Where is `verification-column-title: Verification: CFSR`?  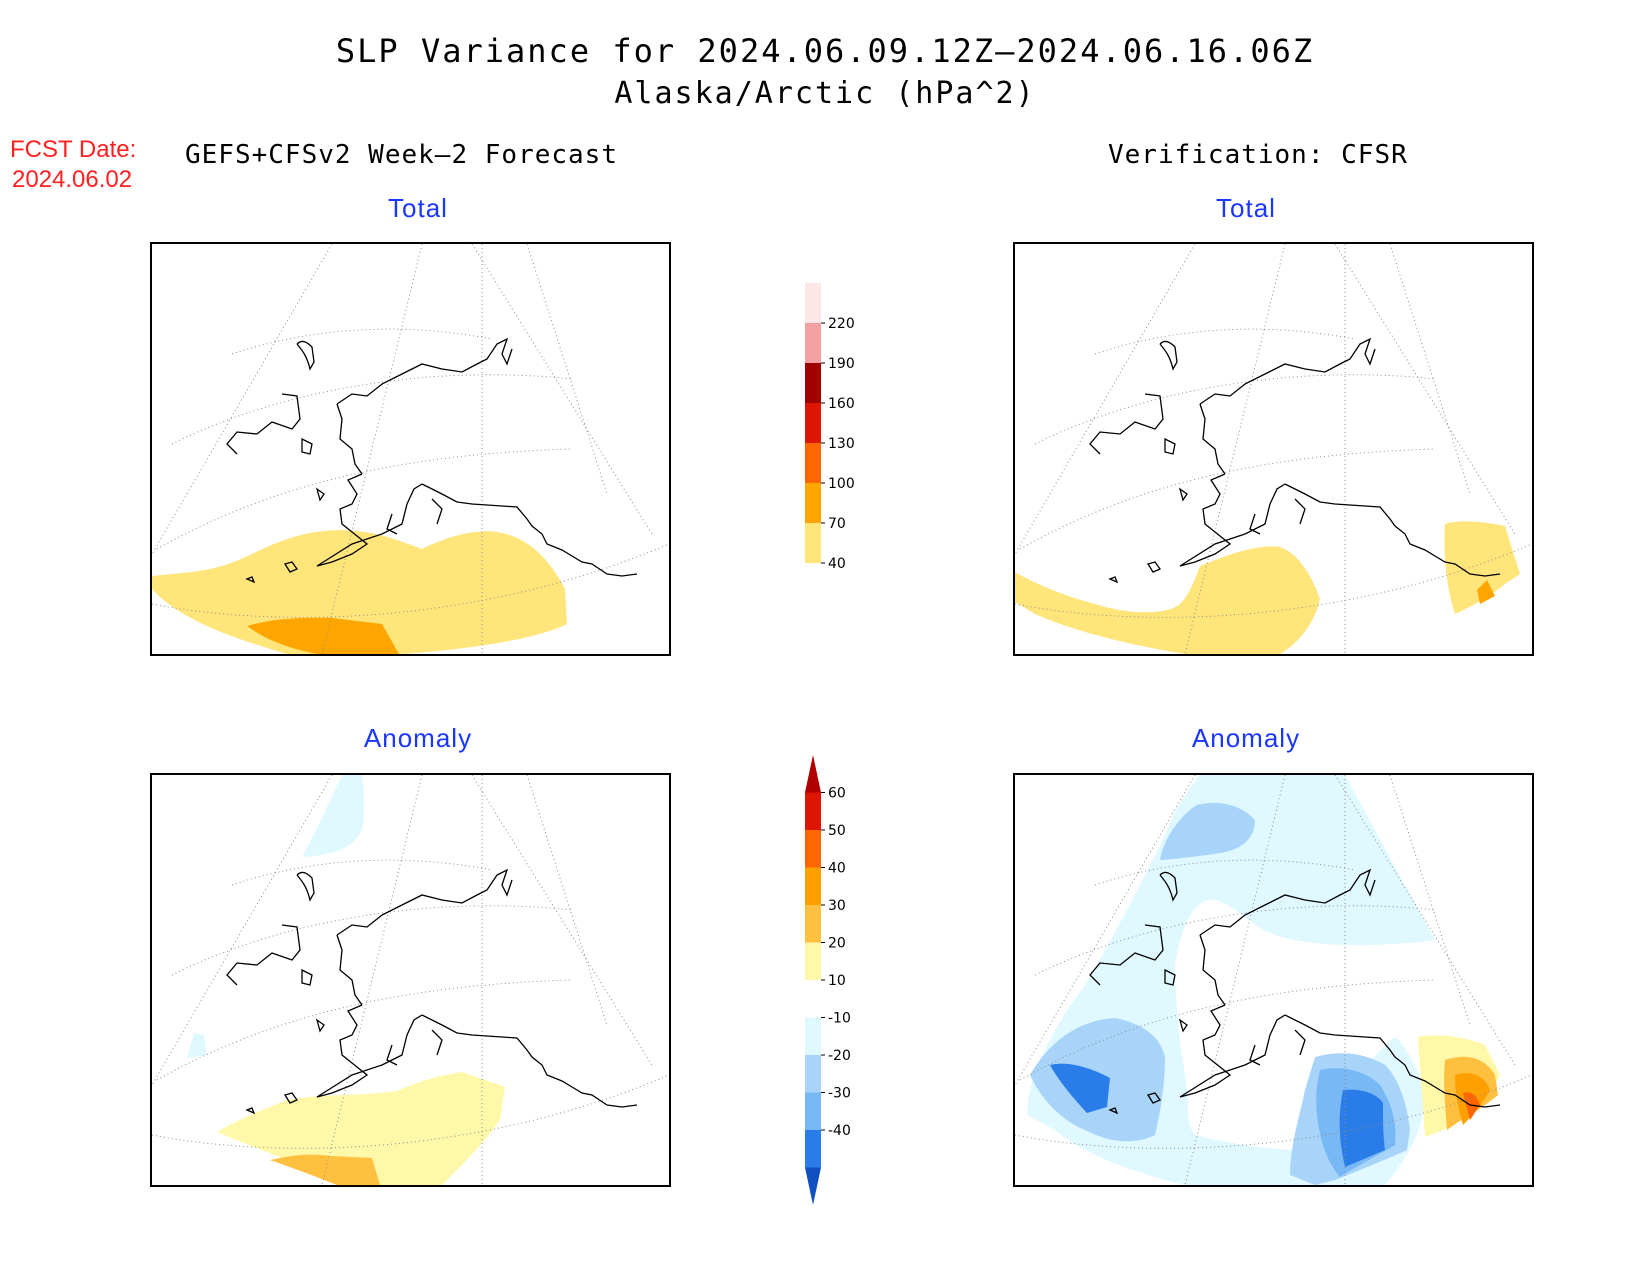 verification-column-title: Verification: CFSR is located at coordinates (1258, 155).